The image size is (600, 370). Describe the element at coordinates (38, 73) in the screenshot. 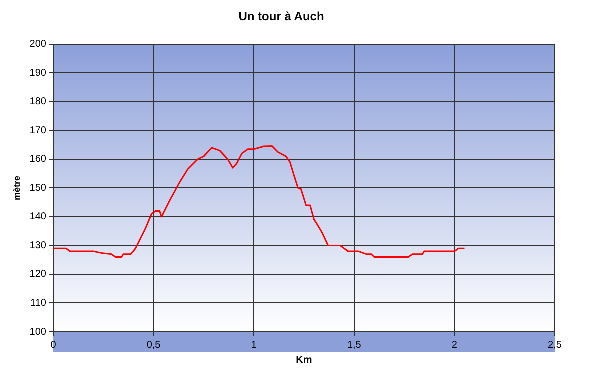

I see `y-tick-label: 190` at that location.